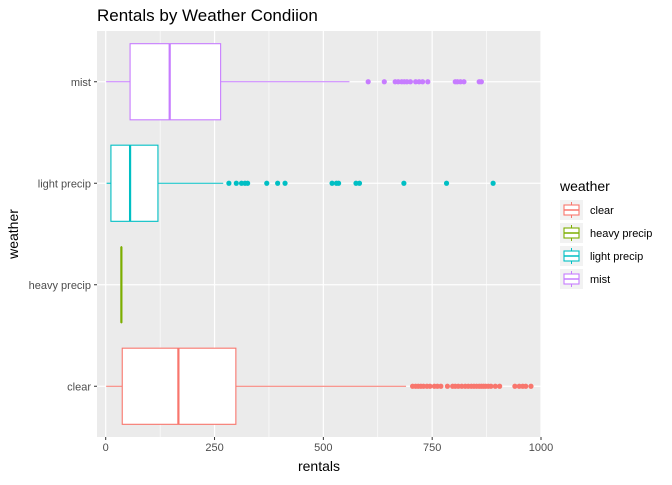 Image resolution: width=672 pixels, height=485 pixels. I want to click on y-tick-label: mist, so click(81, 83).